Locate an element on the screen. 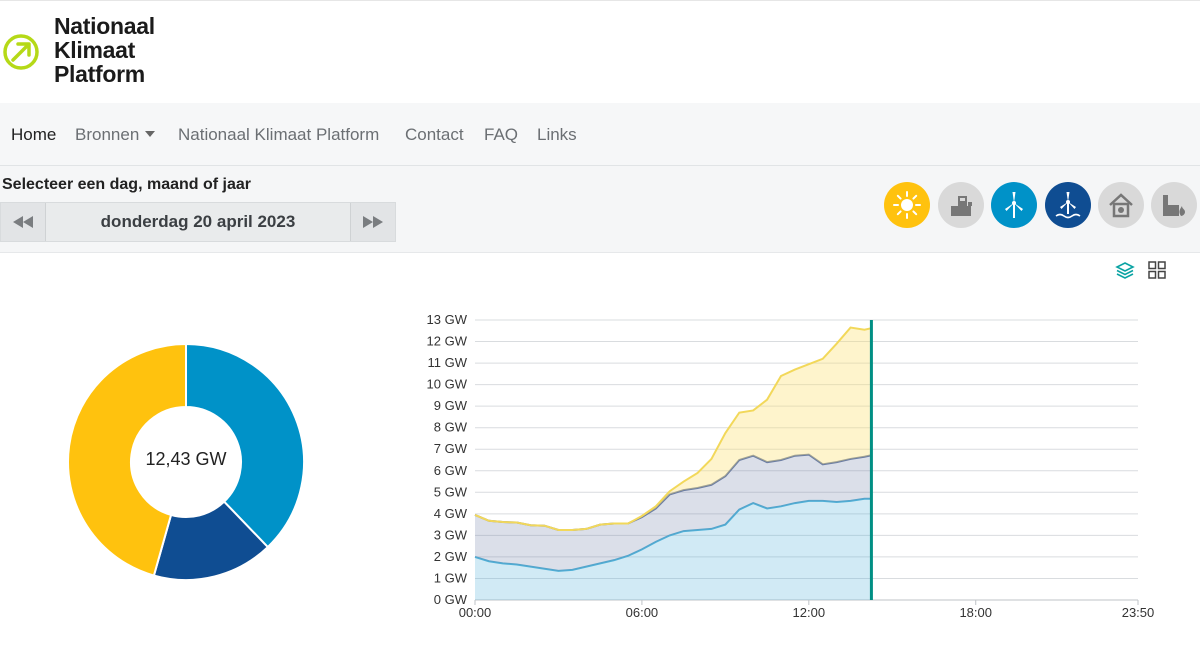 This screenshot has width=1200, height=649. x-tick-label: 18:00 is located at coordinates (975, 612).